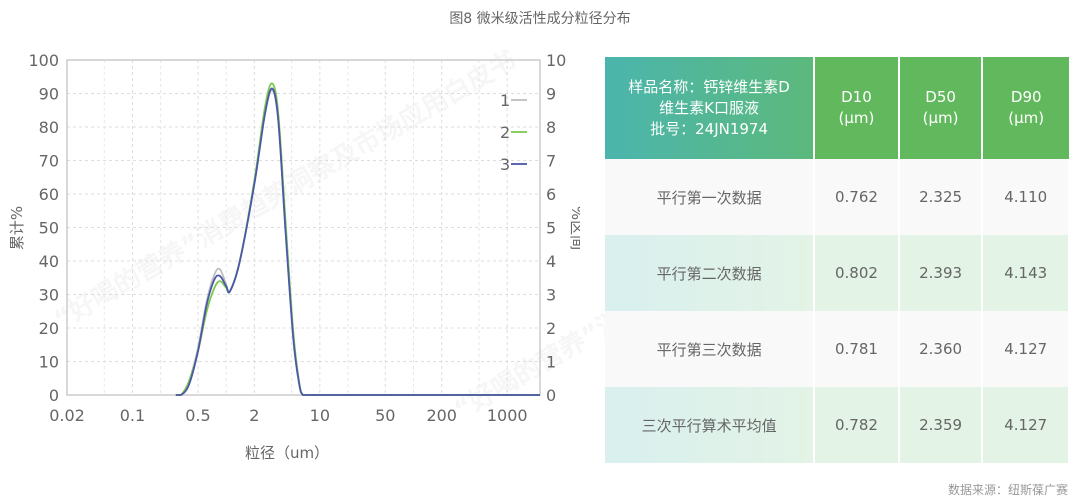 The image size is (1080, 504). Describe the element at coordinates (49, 295) in the screenshot. I see `y-tick-label: 30` at that location.